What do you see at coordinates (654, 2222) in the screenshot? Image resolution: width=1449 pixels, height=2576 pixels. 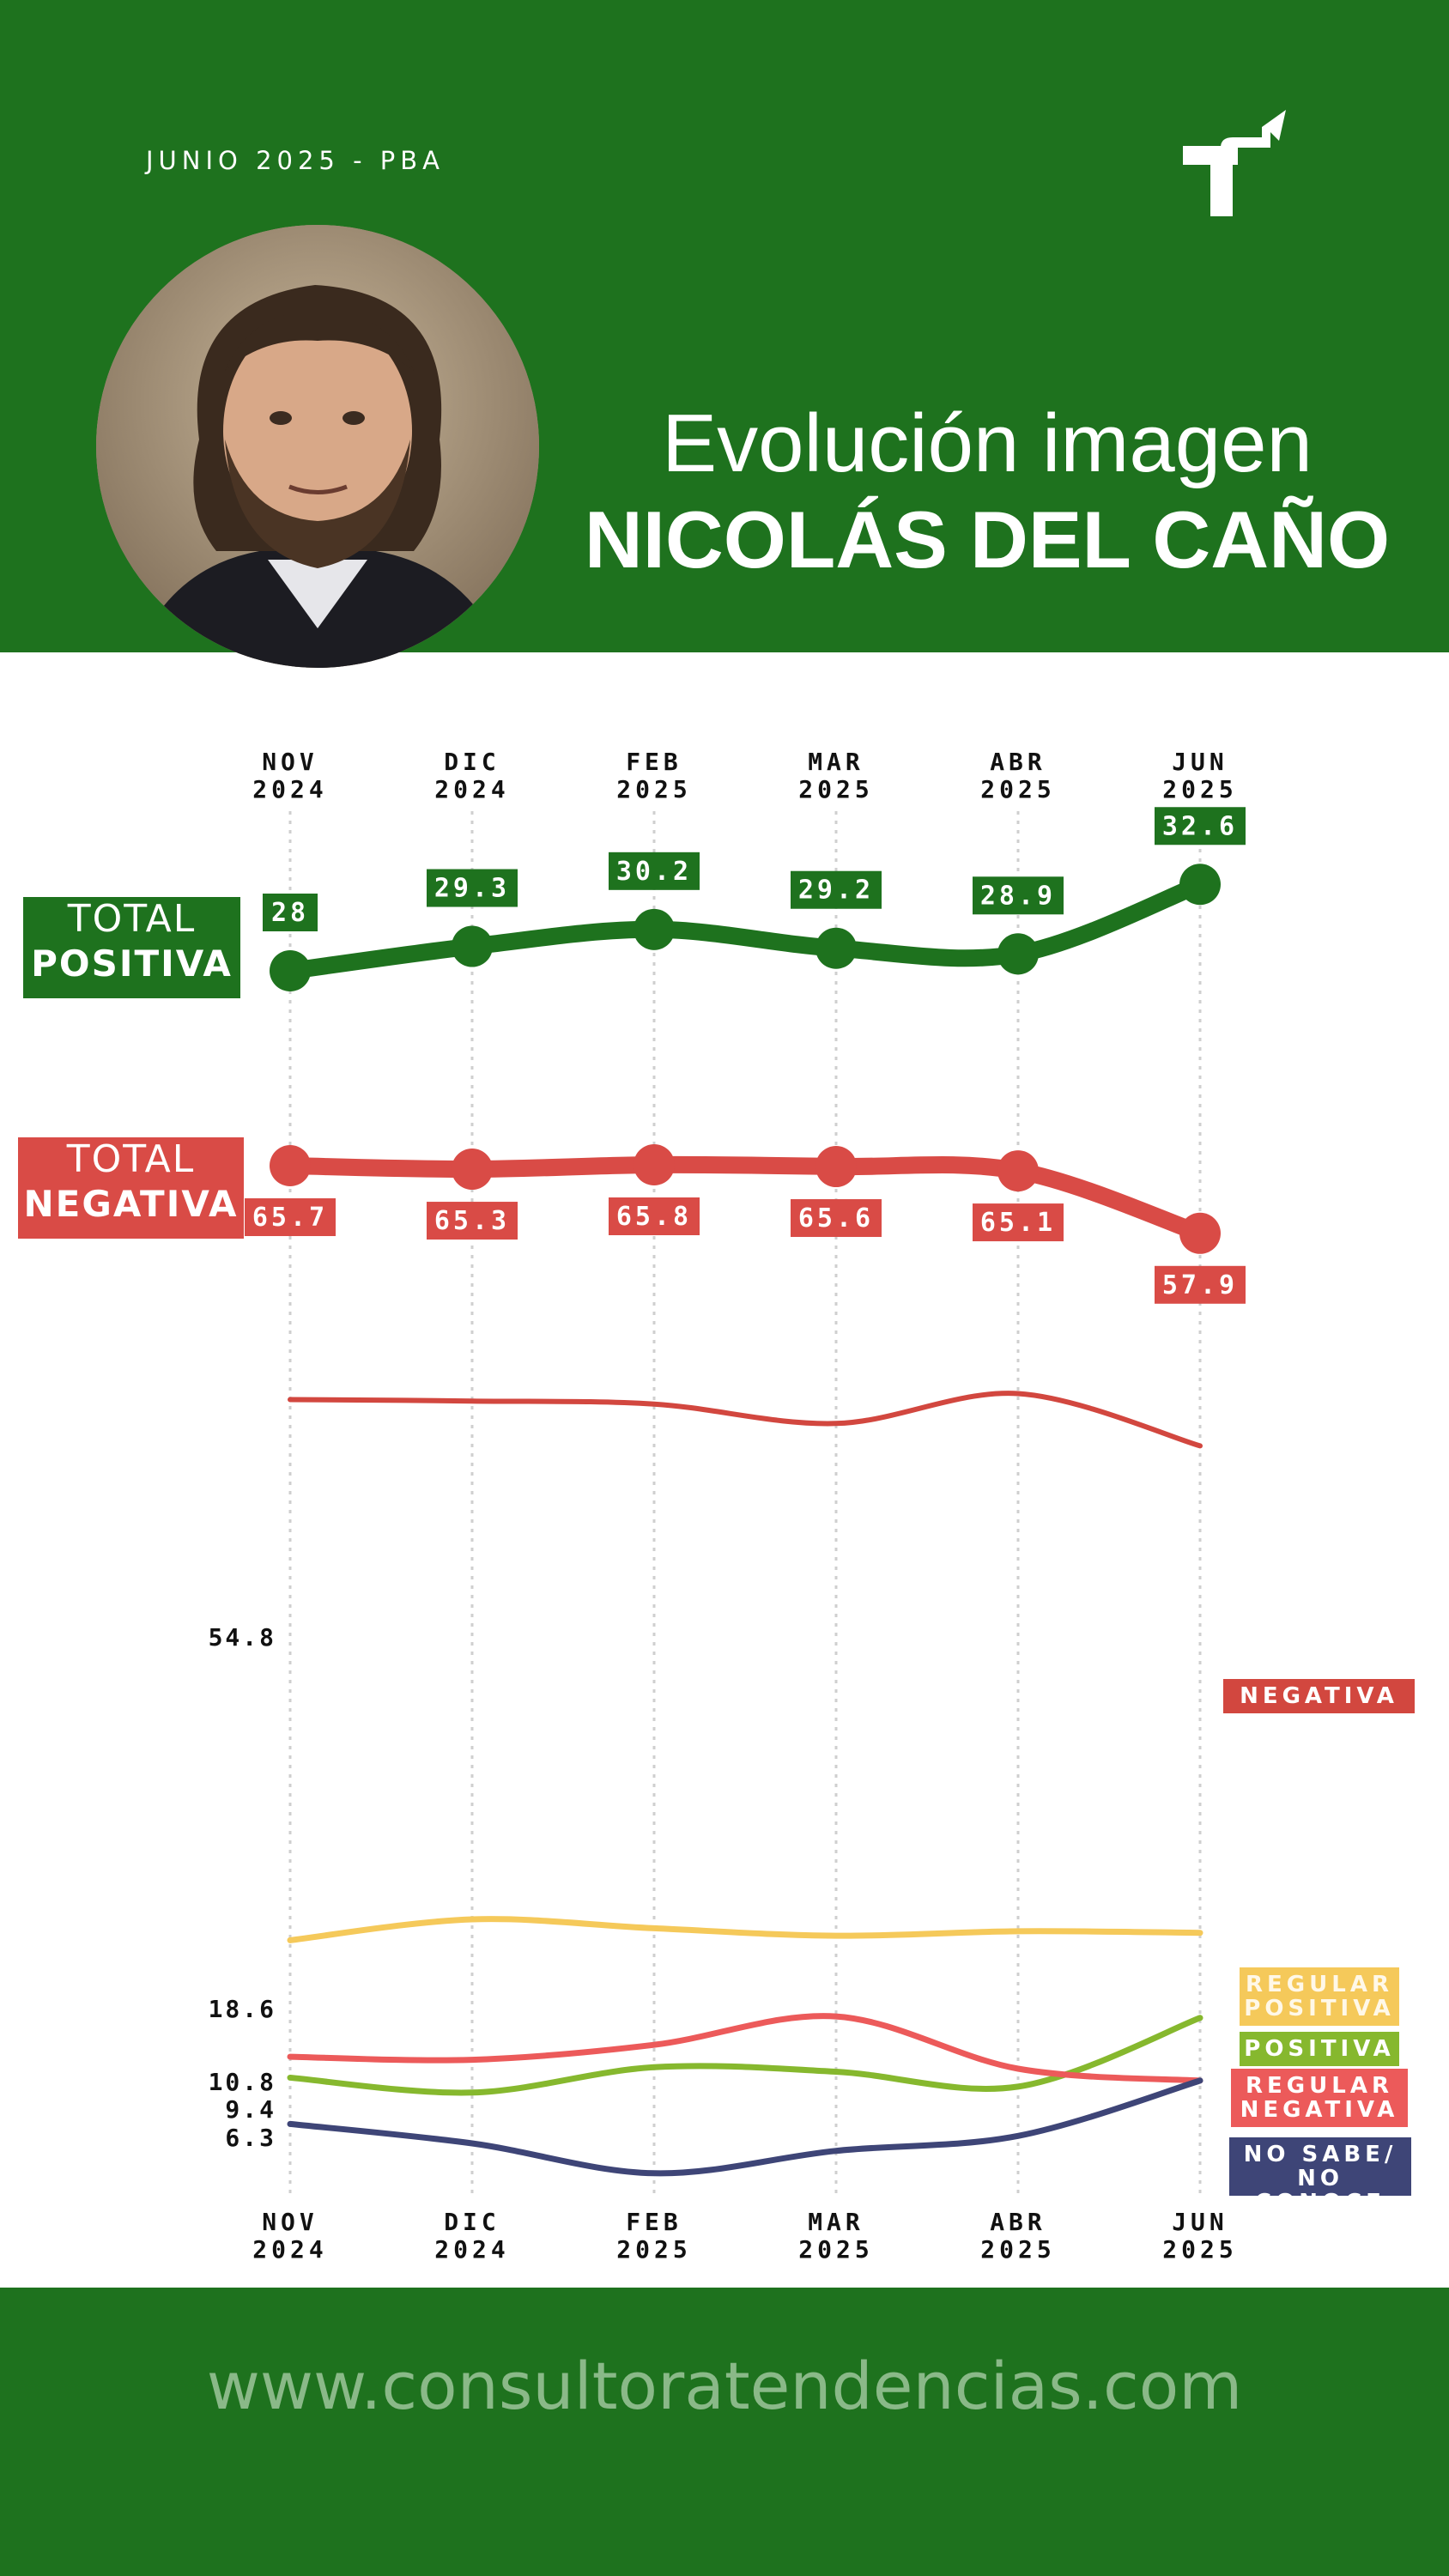 I see `x-tick-label-bottom: FEB` at bounding box center [654, 2222].